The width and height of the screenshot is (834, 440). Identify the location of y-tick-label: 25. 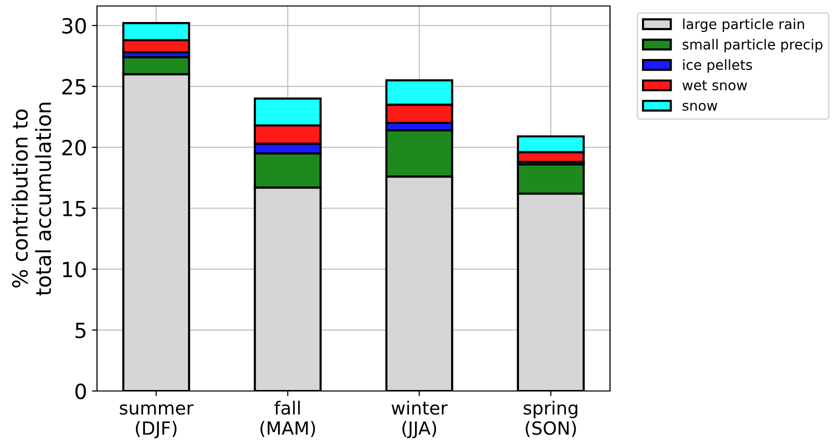
(74, 86).